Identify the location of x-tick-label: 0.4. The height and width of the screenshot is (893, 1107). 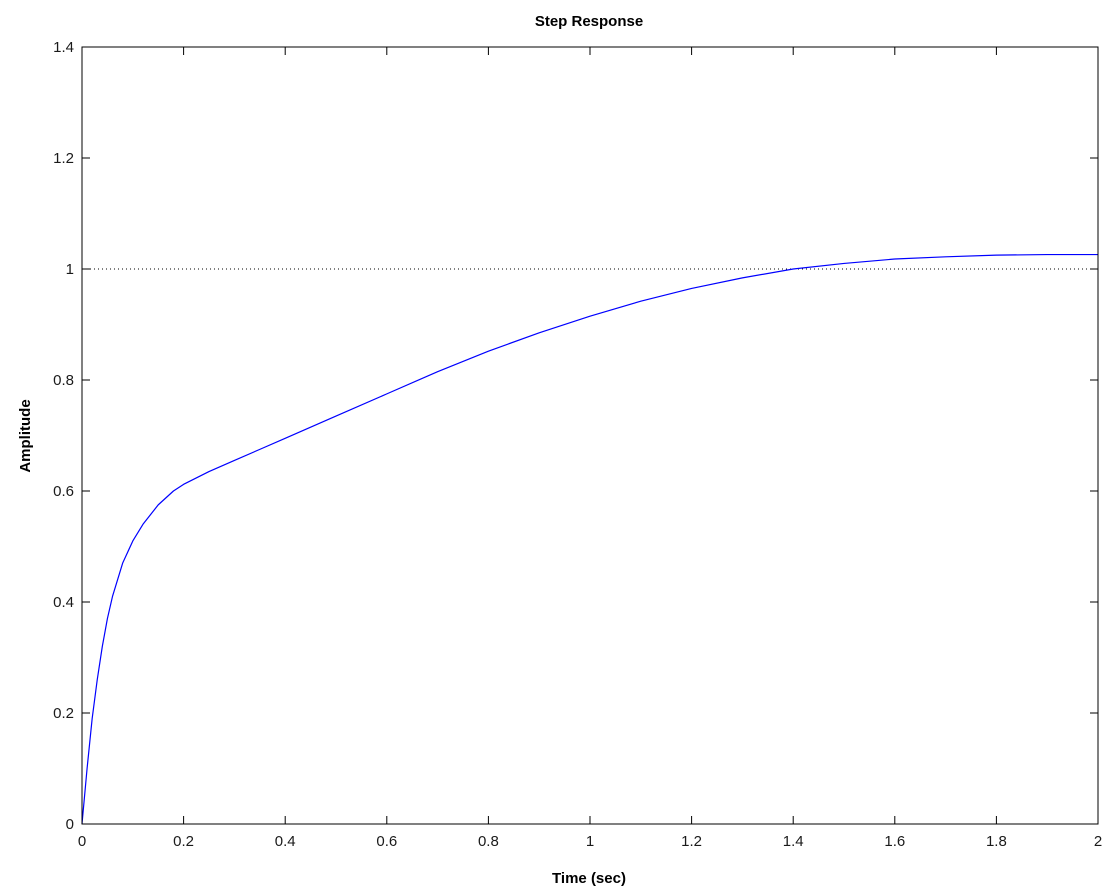
(285, 841).